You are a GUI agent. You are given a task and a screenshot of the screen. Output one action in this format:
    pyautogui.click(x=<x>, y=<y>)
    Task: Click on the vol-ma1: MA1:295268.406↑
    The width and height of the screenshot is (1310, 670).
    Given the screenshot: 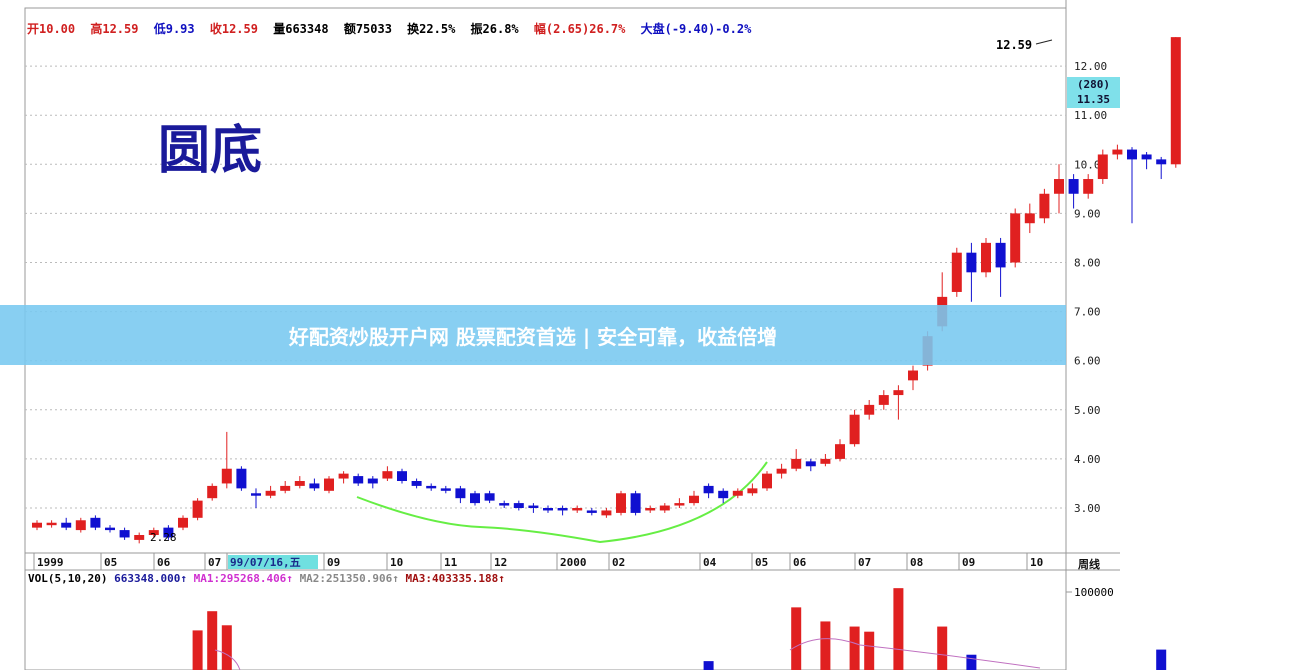 What is the action you would take?
    pyautogui.click(x=243, y=578)
    